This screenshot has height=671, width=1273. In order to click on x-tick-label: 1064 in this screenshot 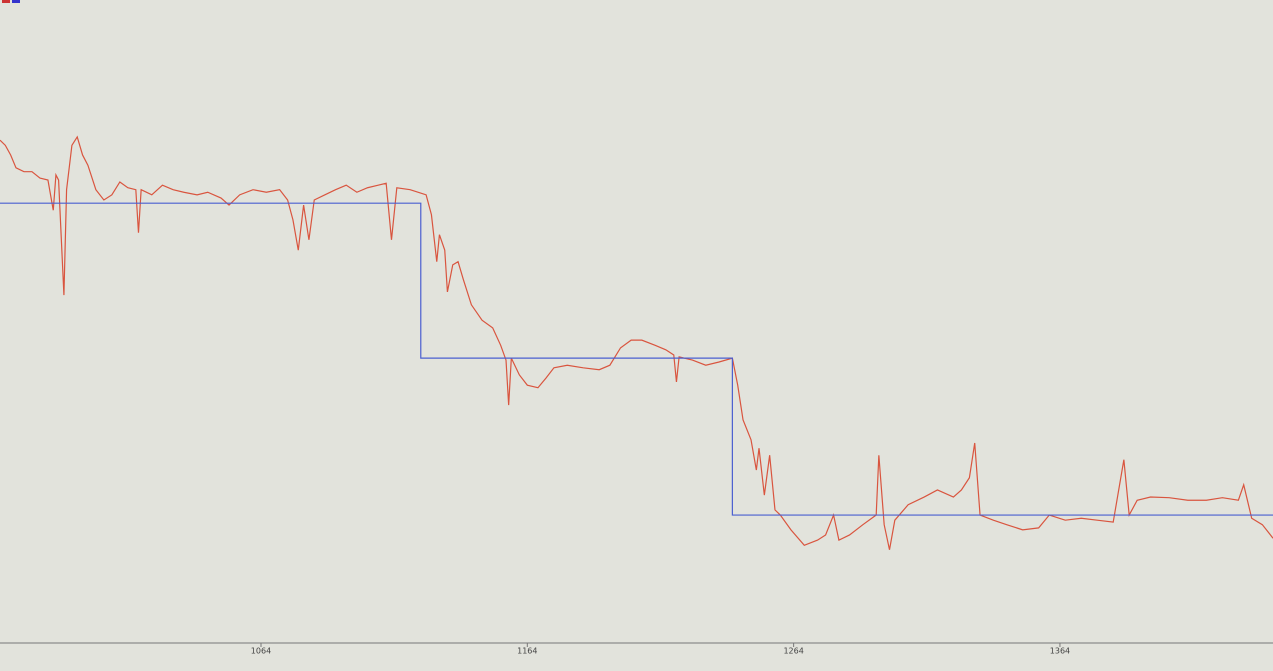, I will do `click(261, 651)`.